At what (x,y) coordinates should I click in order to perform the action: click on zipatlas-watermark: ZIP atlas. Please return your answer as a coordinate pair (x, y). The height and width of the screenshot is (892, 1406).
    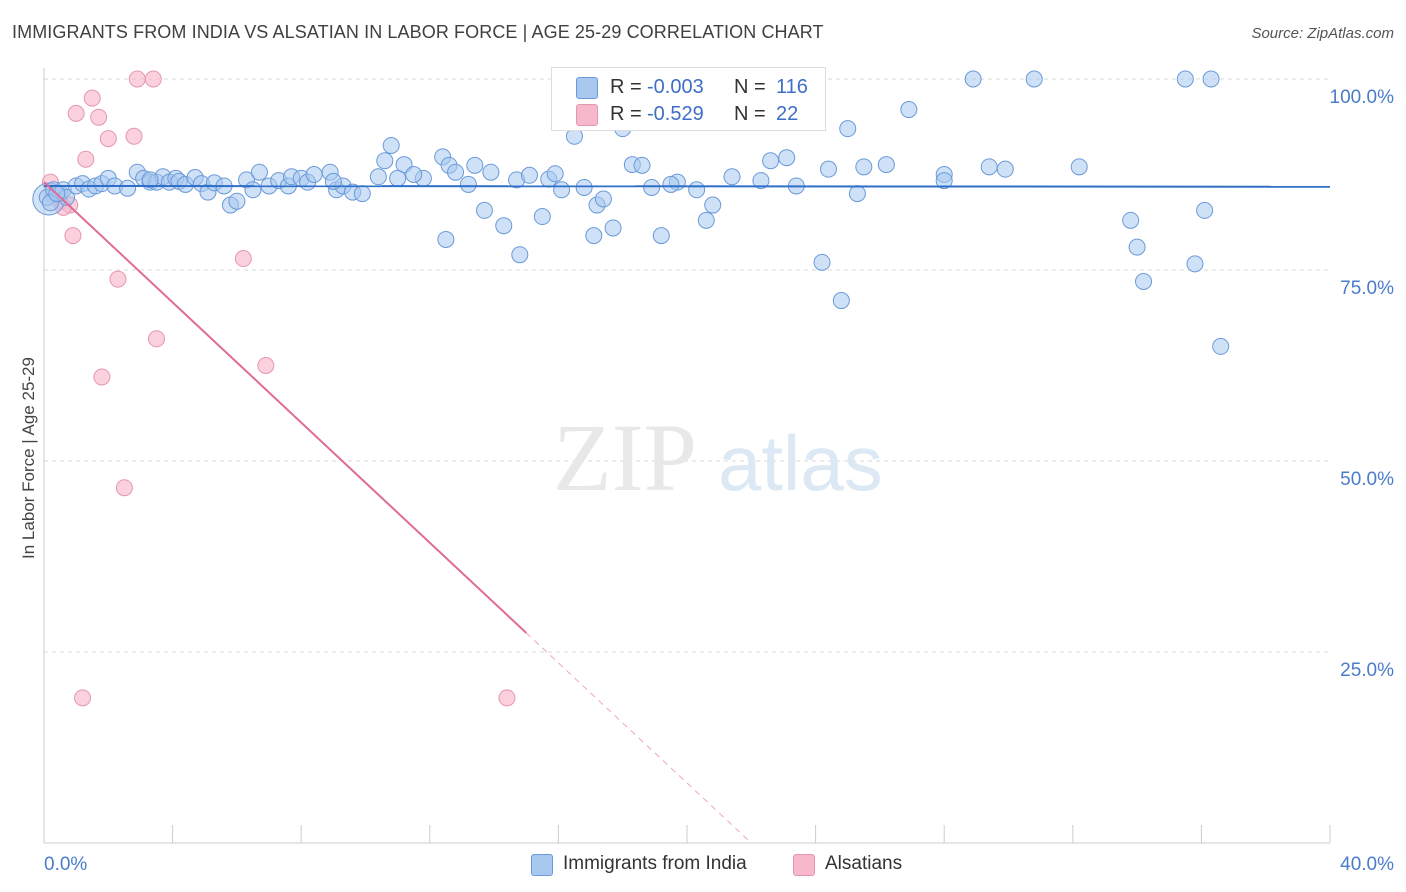
    Looking at the image, I should click on (718, 457).